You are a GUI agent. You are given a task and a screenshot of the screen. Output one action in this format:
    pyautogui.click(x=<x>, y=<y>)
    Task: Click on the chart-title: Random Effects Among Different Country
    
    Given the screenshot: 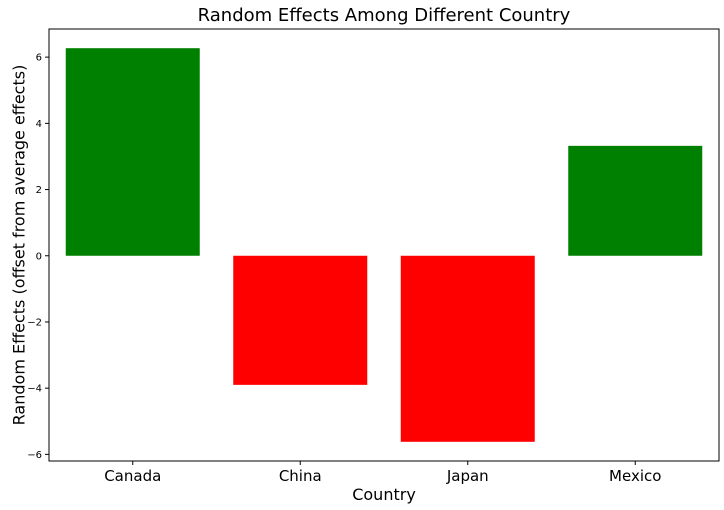 What is the action you would take?
    pyautogui.click(x=384, y=15)
    